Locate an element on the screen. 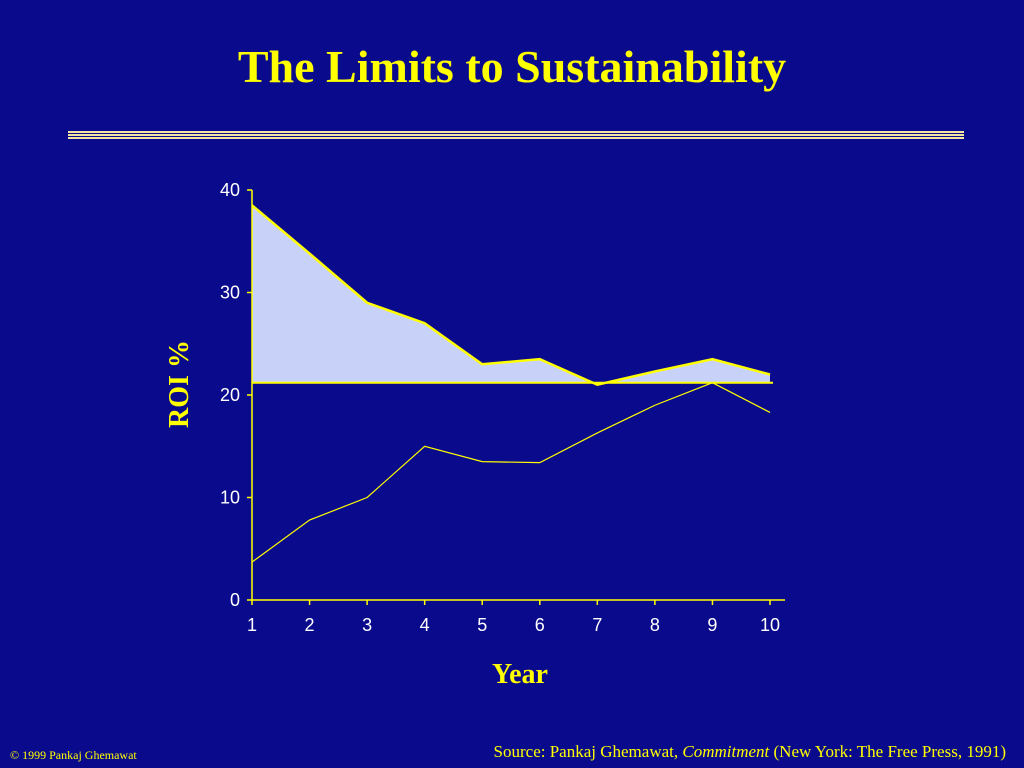  y-tick-label: 40 is located at coordinates (230, 190).